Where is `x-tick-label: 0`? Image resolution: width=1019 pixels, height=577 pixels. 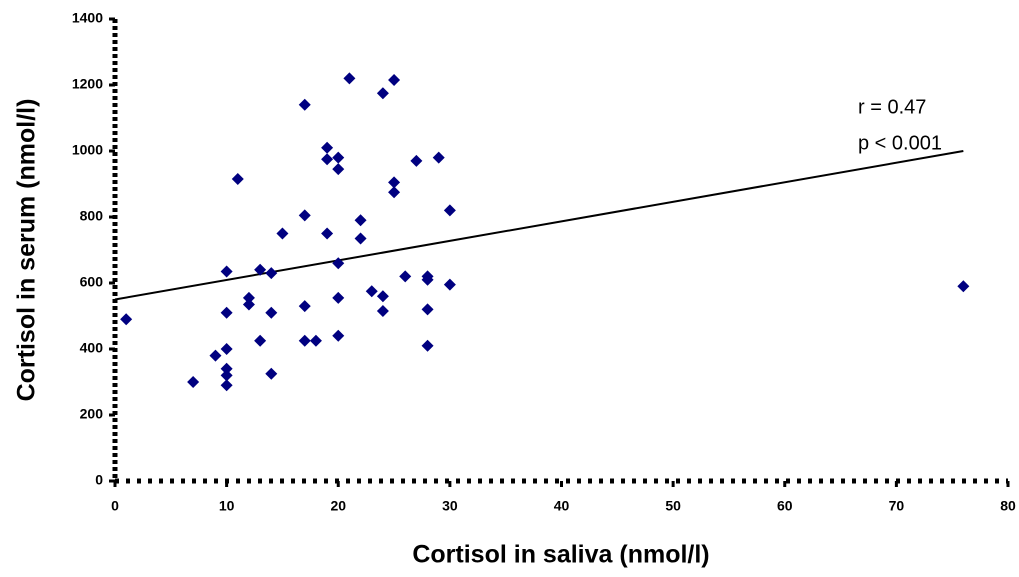
x-tick-label: 0 is located at coordinates (115, 506).